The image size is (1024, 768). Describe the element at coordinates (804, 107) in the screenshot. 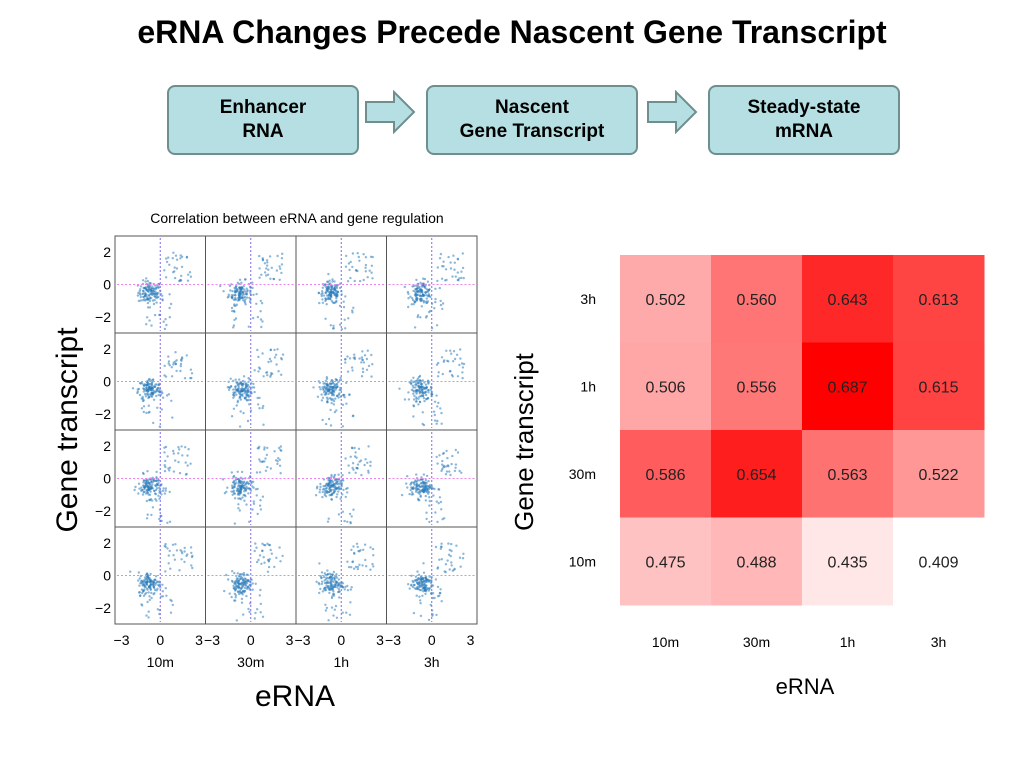

I see `flow-box-steady-state-line1: Steady-state` at that location.